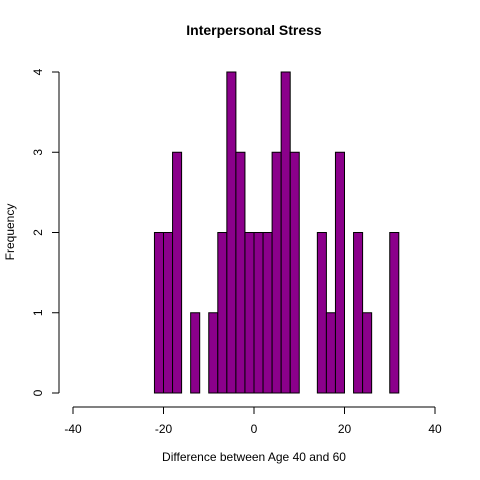  I want to click on y-tick-label-3: 3, so click(38, 152).